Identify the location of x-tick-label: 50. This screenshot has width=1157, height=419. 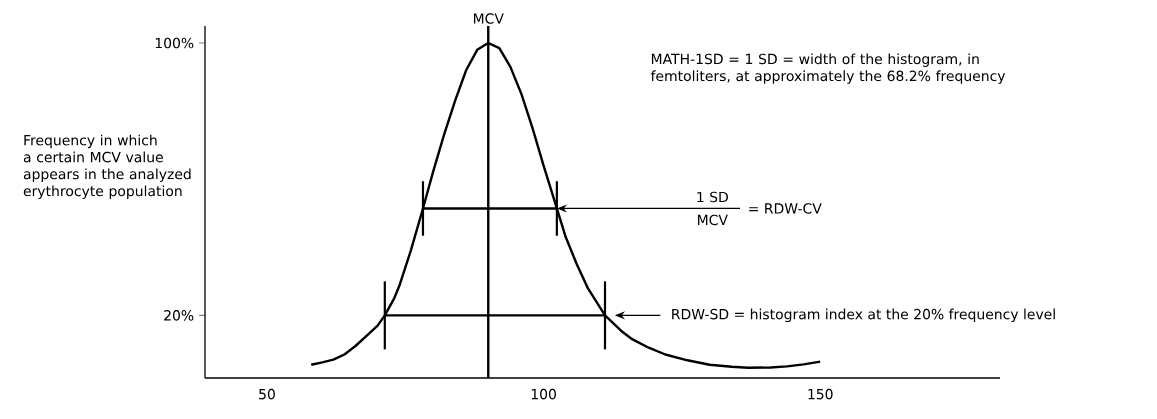
(267, 394).